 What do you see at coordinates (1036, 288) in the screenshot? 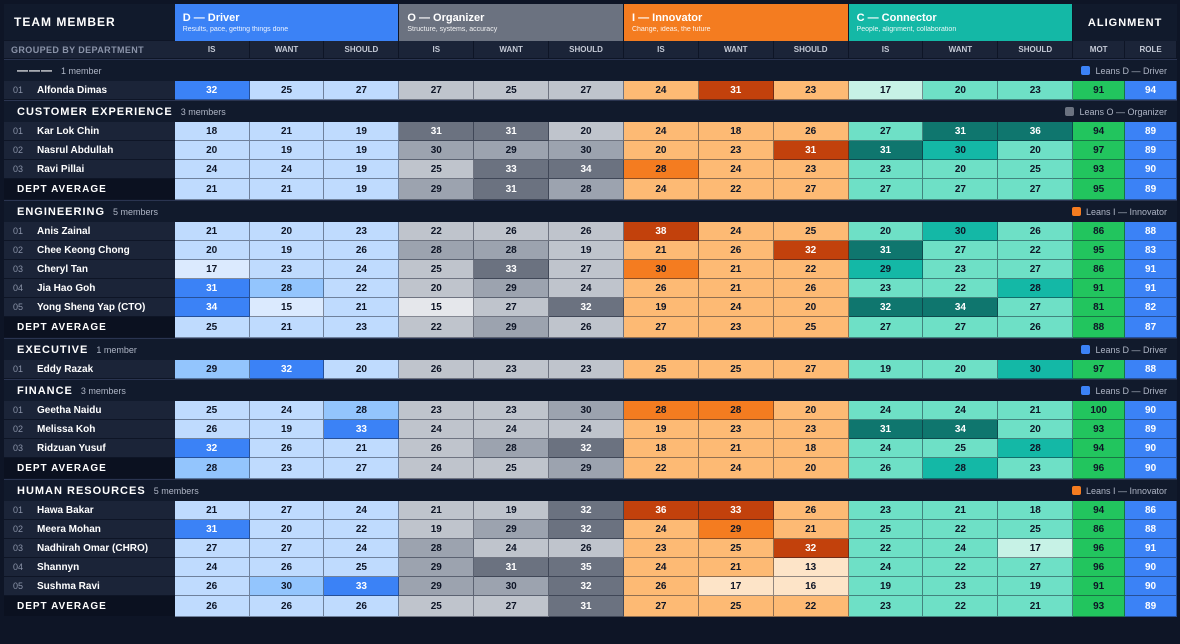
I see `score-cell: 28` at bounding box center [1036, 288].